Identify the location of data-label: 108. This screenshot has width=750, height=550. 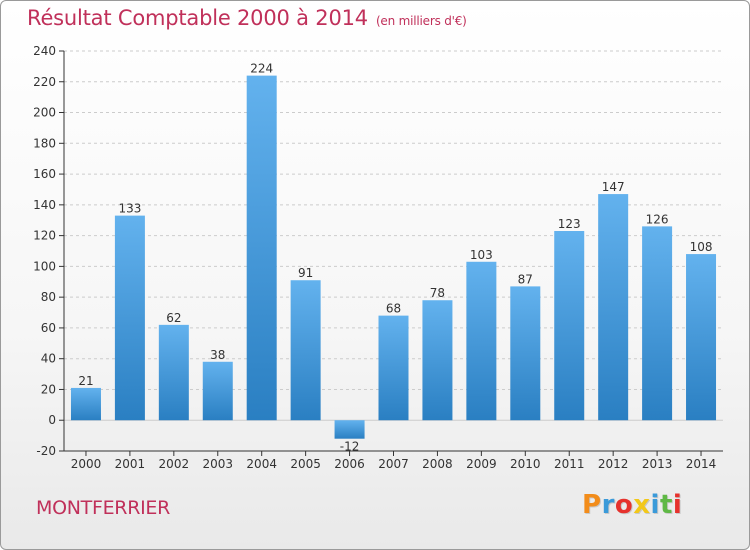
(701, 247).